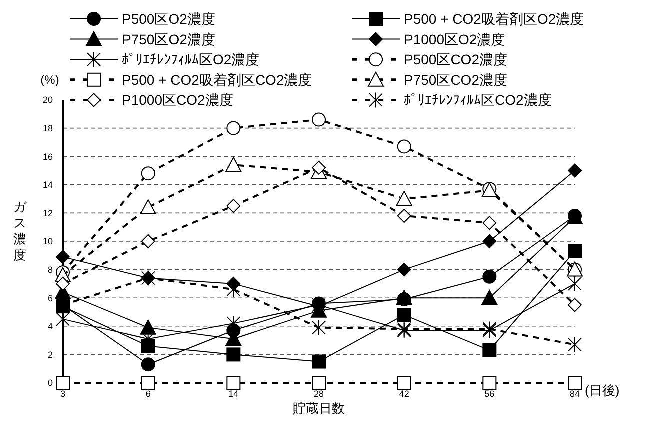  I want to click on legend-label: P750区CO2濃度, so click(456, 80).